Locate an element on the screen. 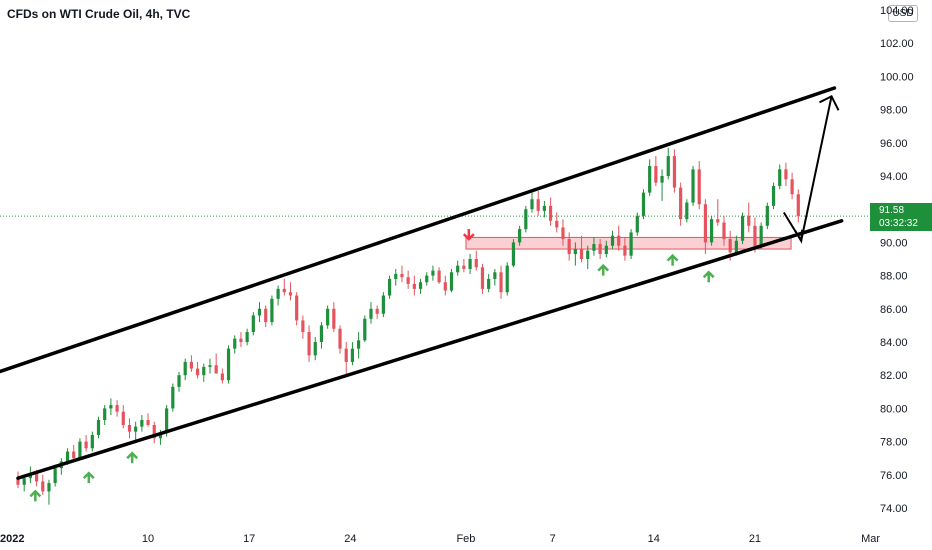 The width and height of the screenshot is (932, 550). y-tick-label: 100.00 is located at coordinates (897, 77).